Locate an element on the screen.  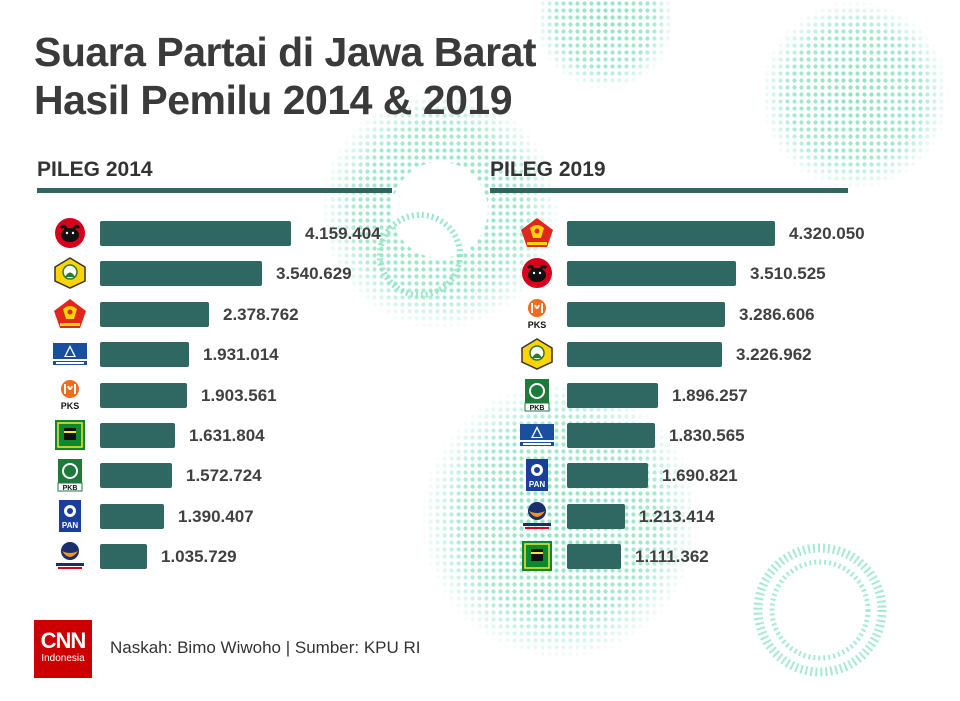
data-label: 3.510.525 is located at coordinates (788, 274).